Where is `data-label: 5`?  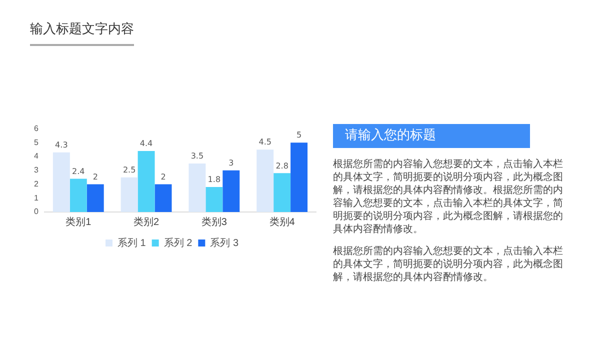 data-label: 5 is located at coordinates (299, 135).